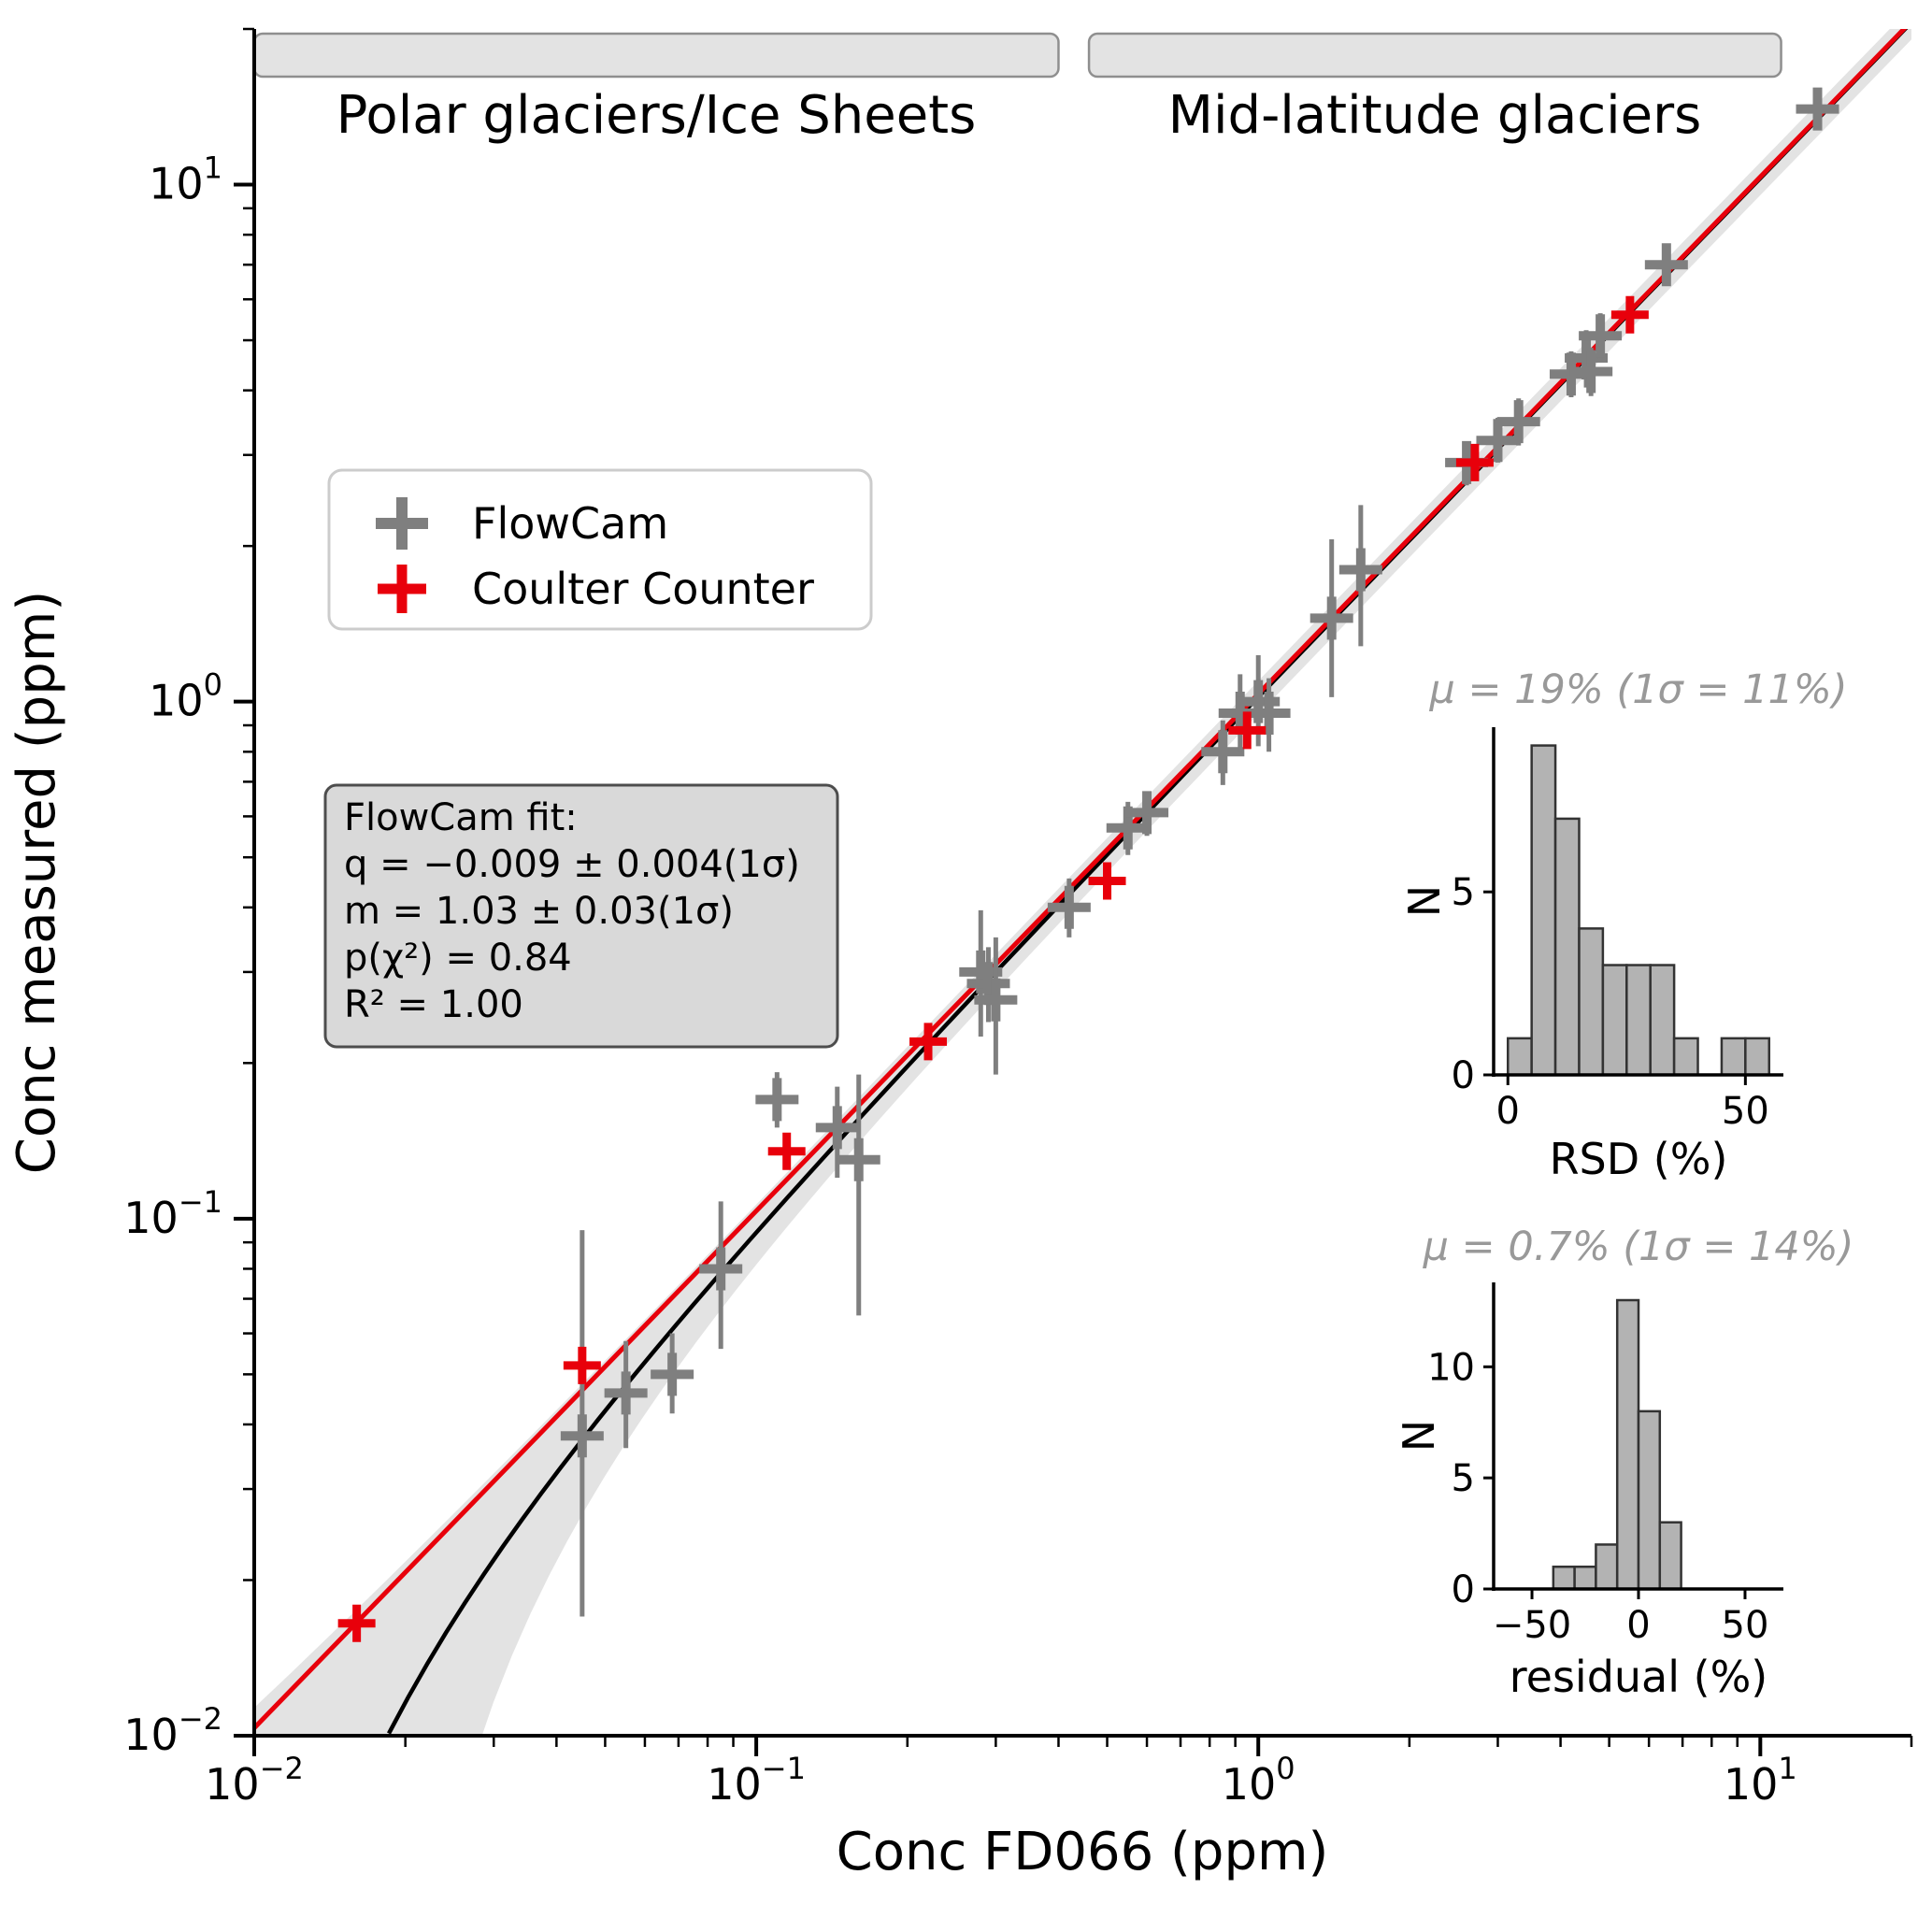  Describe the element at coordinates (37, 882) in the screenshot. I see `y-axis-label: Conc measured (ppm)` at that location.